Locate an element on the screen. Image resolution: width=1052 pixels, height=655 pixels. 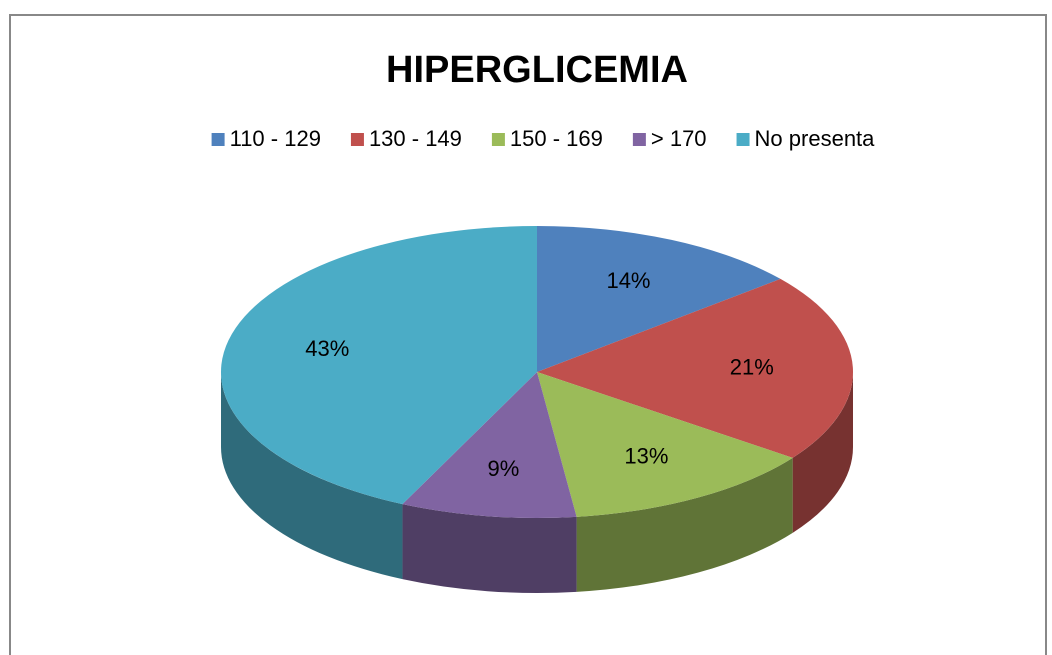
data-label: 9% is located at coordinates (503, 468).